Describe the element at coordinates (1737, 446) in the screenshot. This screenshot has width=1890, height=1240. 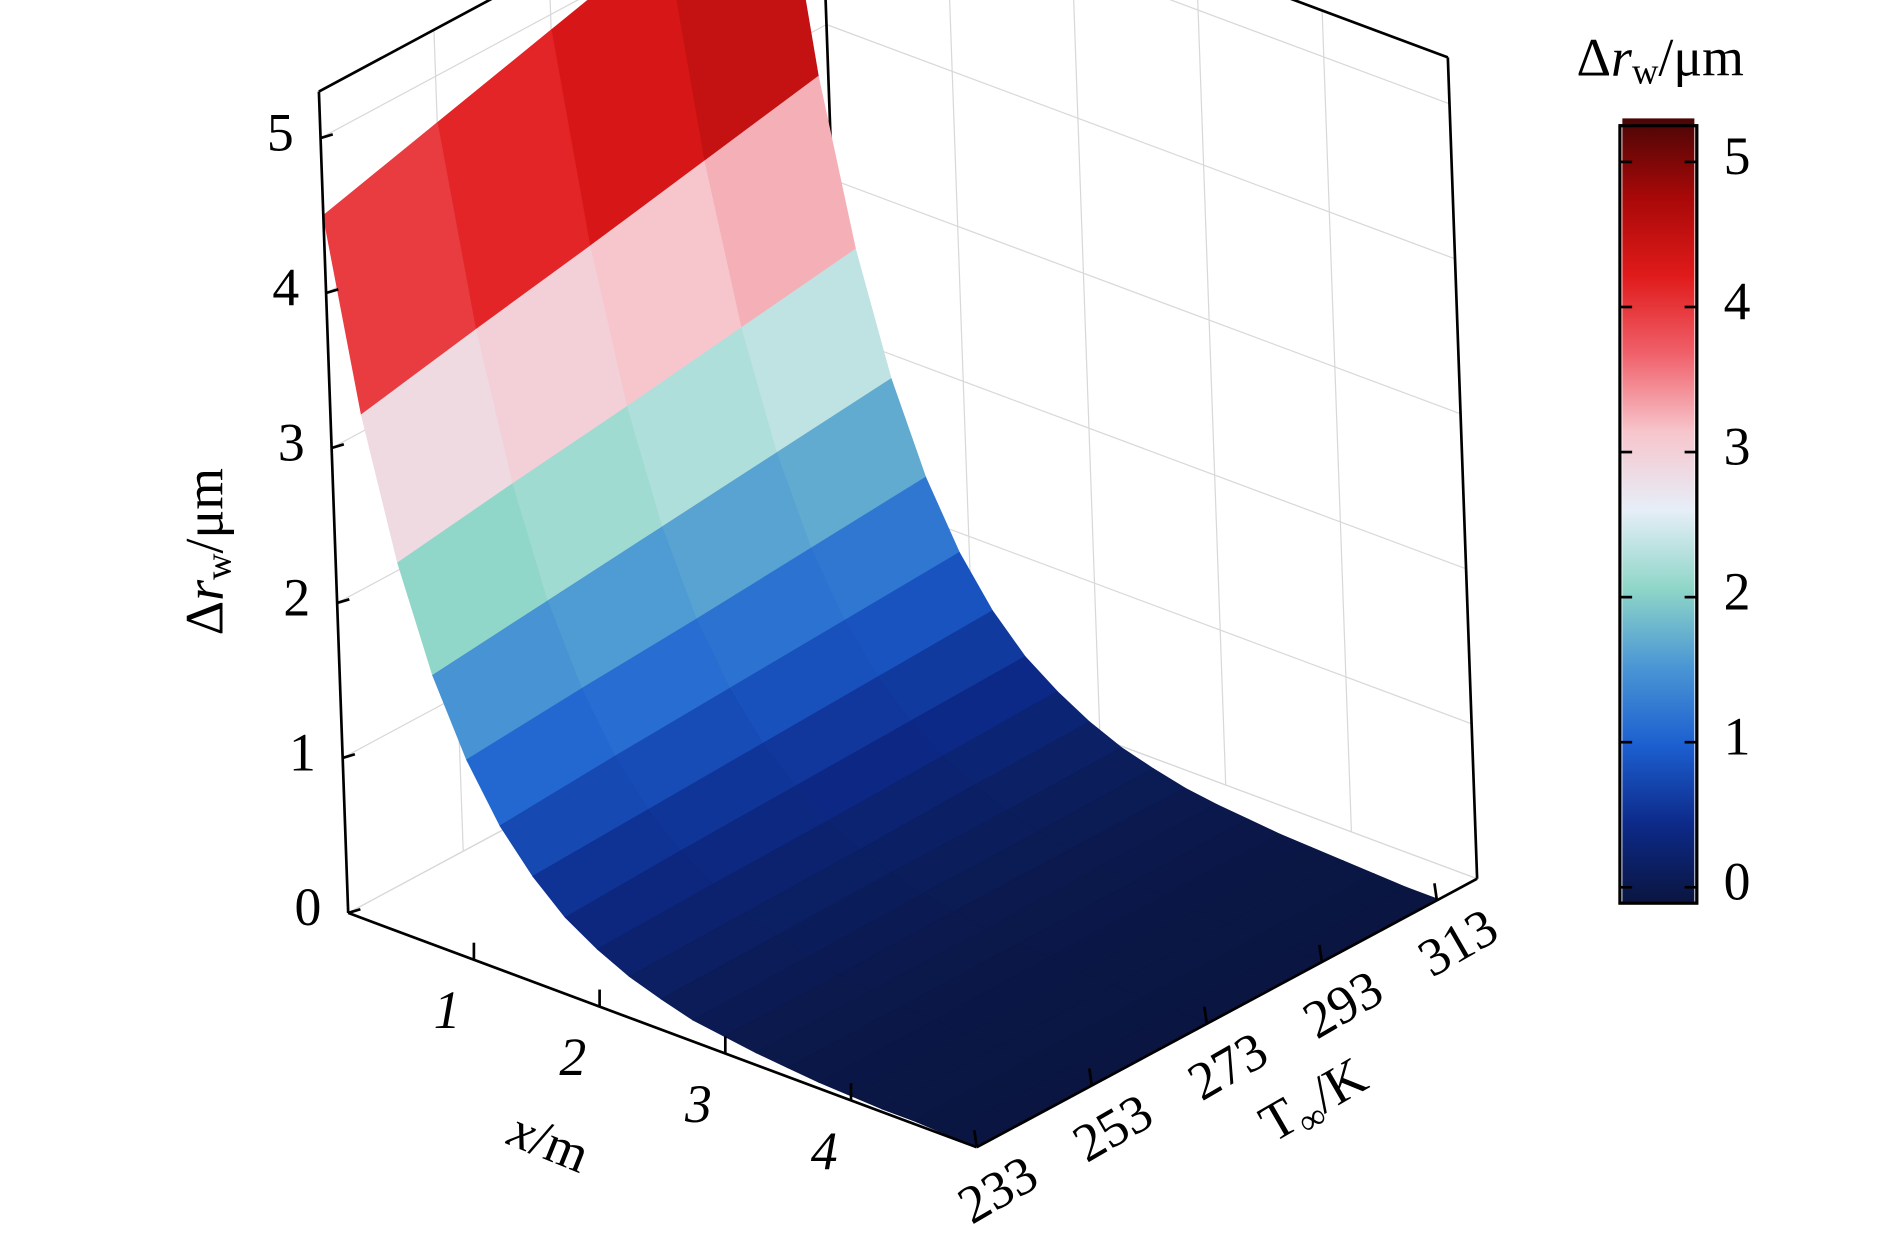
I see `colorbar-tick-label: 3` at that location.